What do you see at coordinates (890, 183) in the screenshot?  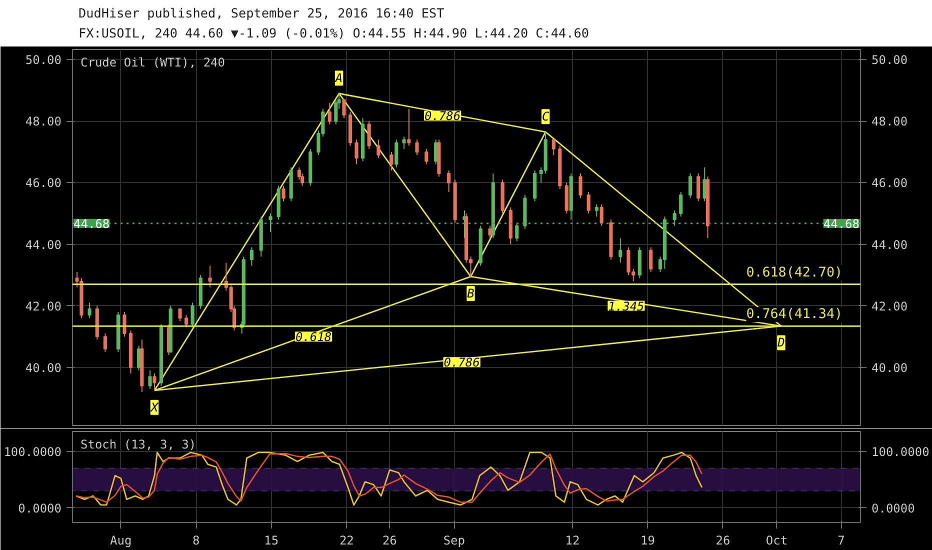 I see `y2-tick-label: 46.00` at bounding box center [890, 183].